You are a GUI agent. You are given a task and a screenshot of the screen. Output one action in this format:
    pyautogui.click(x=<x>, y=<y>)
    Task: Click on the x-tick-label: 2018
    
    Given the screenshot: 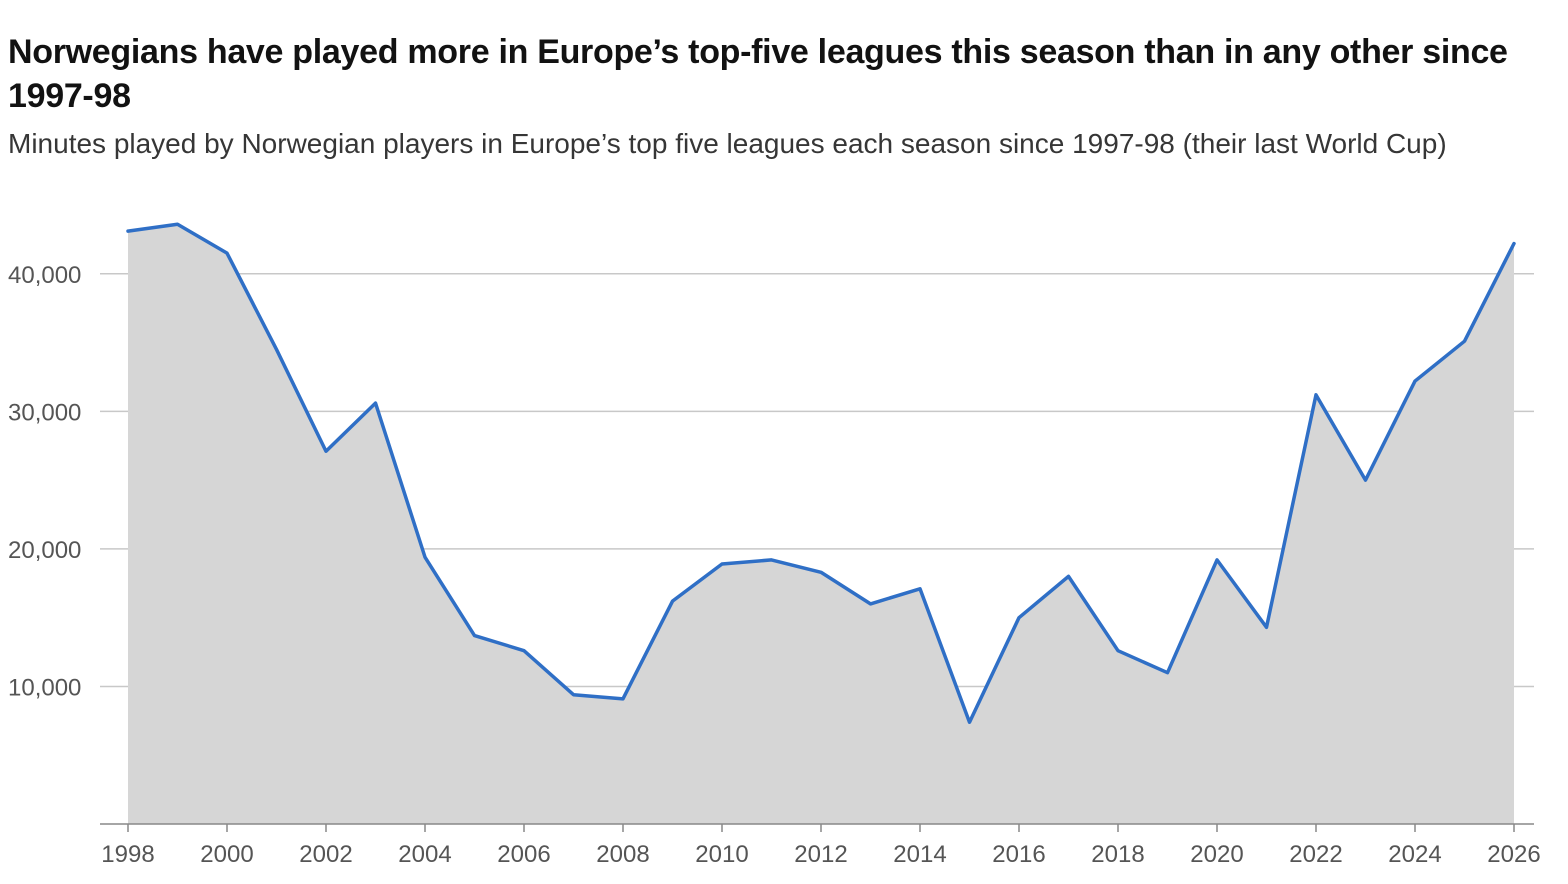 What is the action you would take?
    pyautogui.click(x=1117, y=854)
    